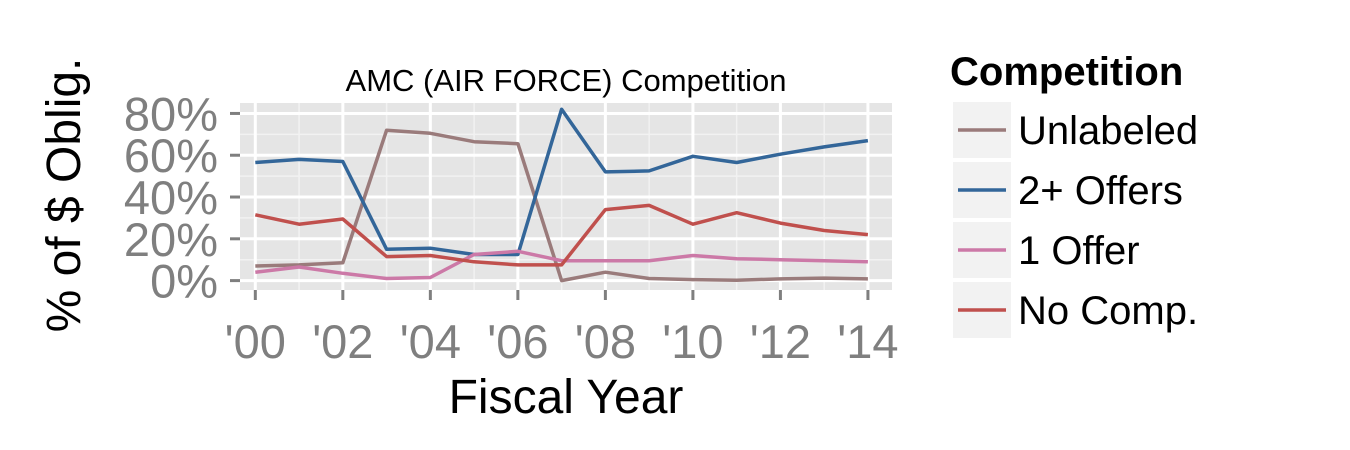 Image resolution: width=1350 pixels, height=450 pixels. I want to click on legend-label-no-comp: No Comp., so click(1108, 311).